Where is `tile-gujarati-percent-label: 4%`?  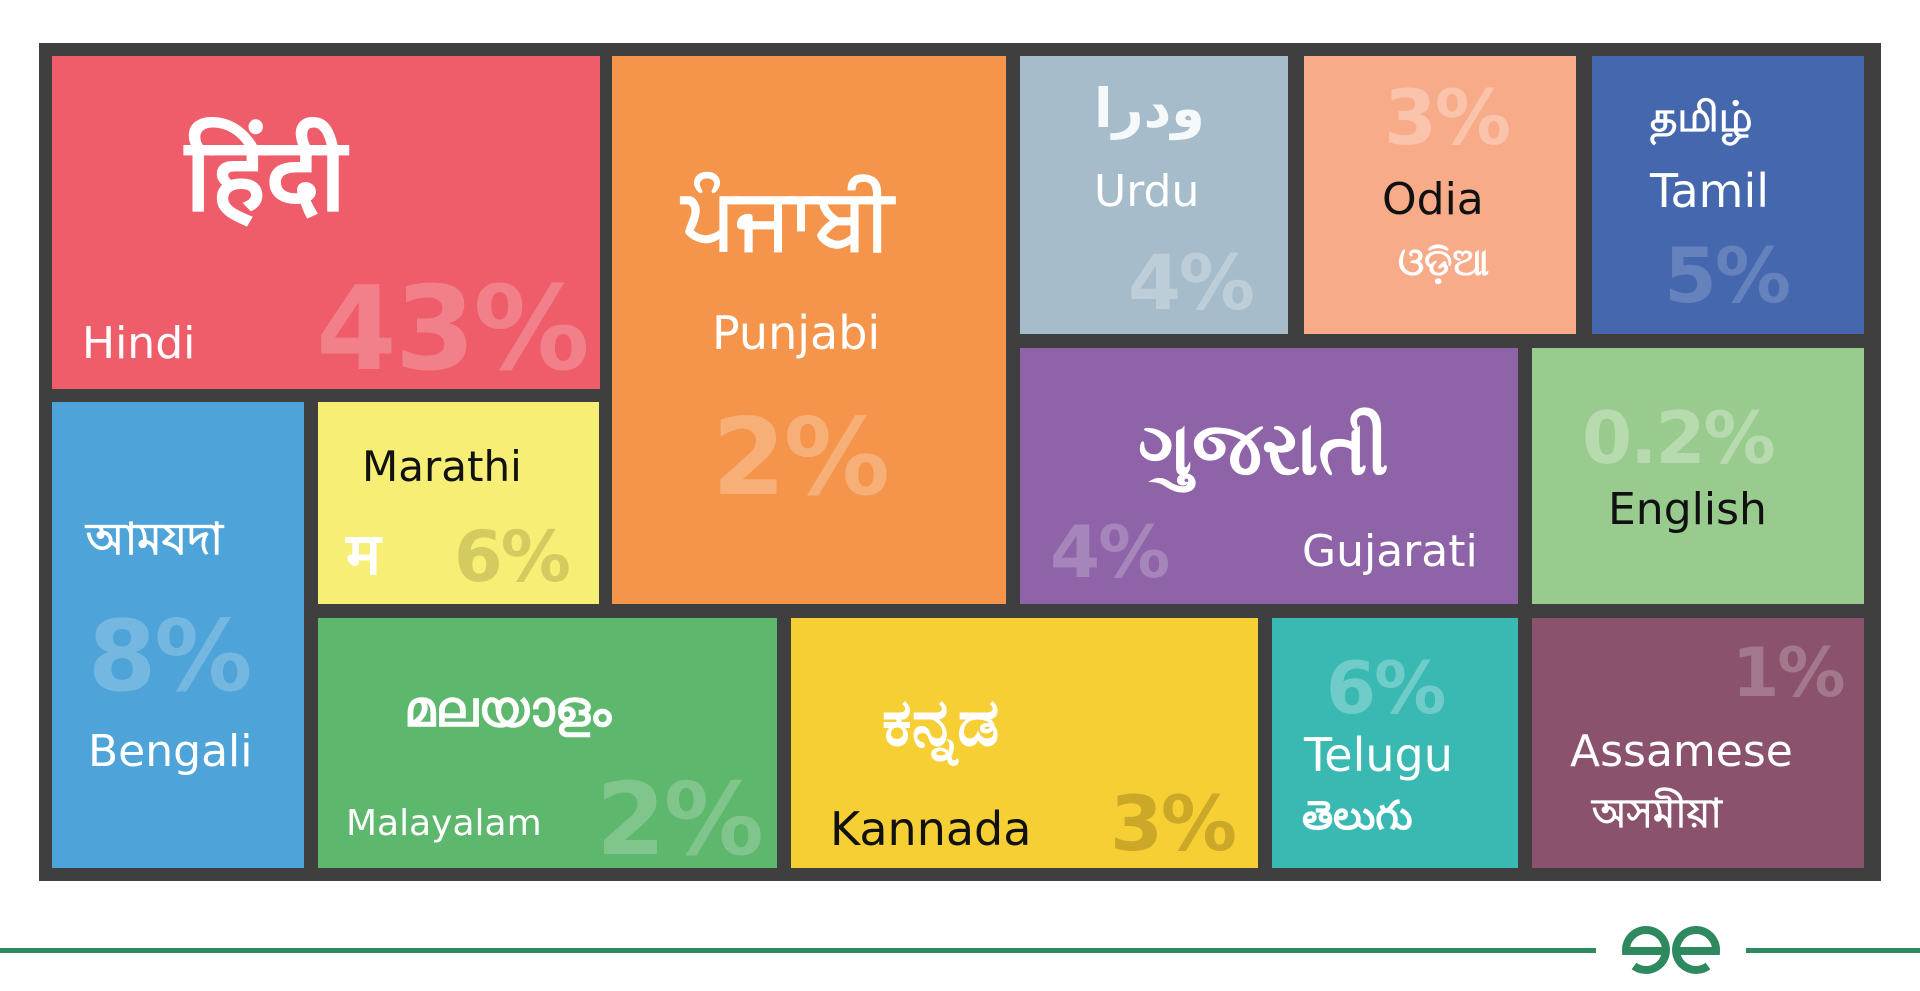 tile-gujarati-percent-label: 4% is located at coordinates (1110, 552).